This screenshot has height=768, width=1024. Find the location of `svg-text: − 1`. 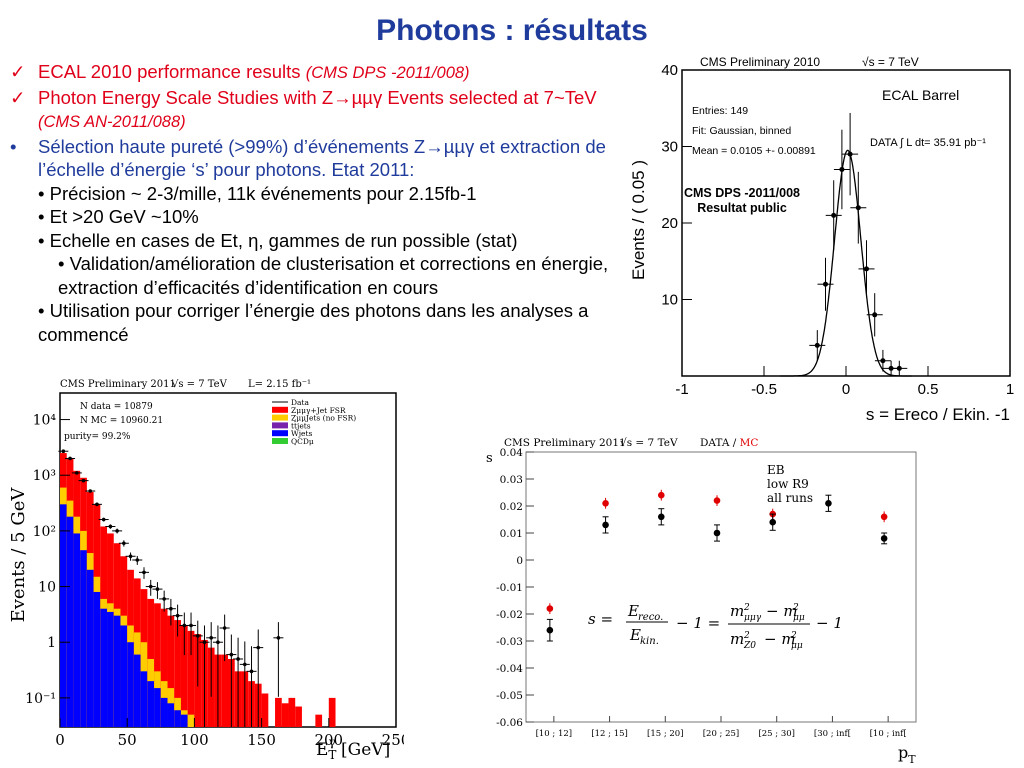

svg-text: − 1 is located at coordinates (829, 623).